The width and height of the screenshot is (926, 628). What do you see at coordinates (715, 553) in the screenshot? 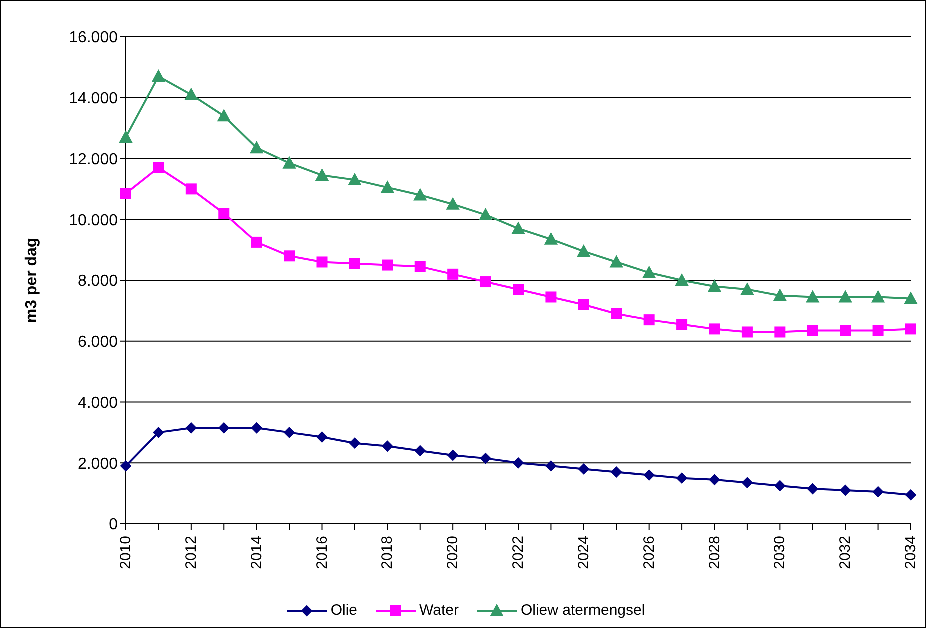
I see `x-tick-label: 2028` at bounding box center [715, 553].